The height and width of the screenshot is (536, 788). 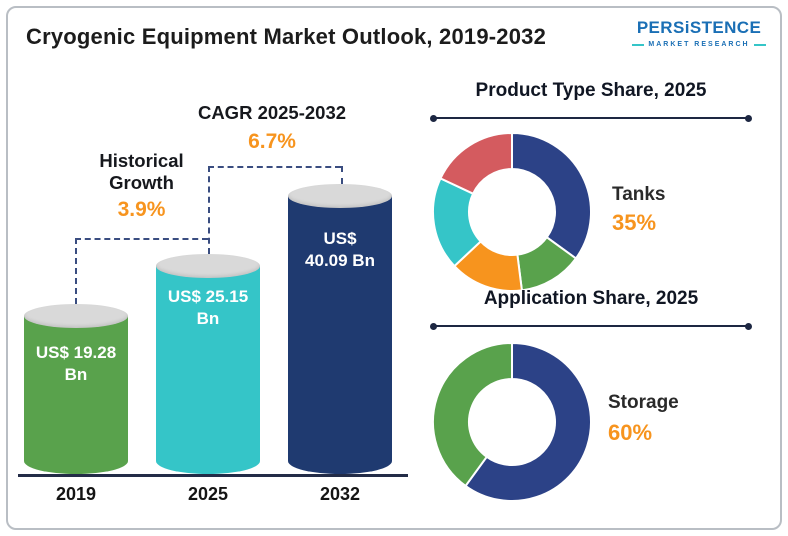 What do you see at coordinates (340, 196) in the screenshot?
I see `cylinder-top-2032` at bounding box center [340, 196].